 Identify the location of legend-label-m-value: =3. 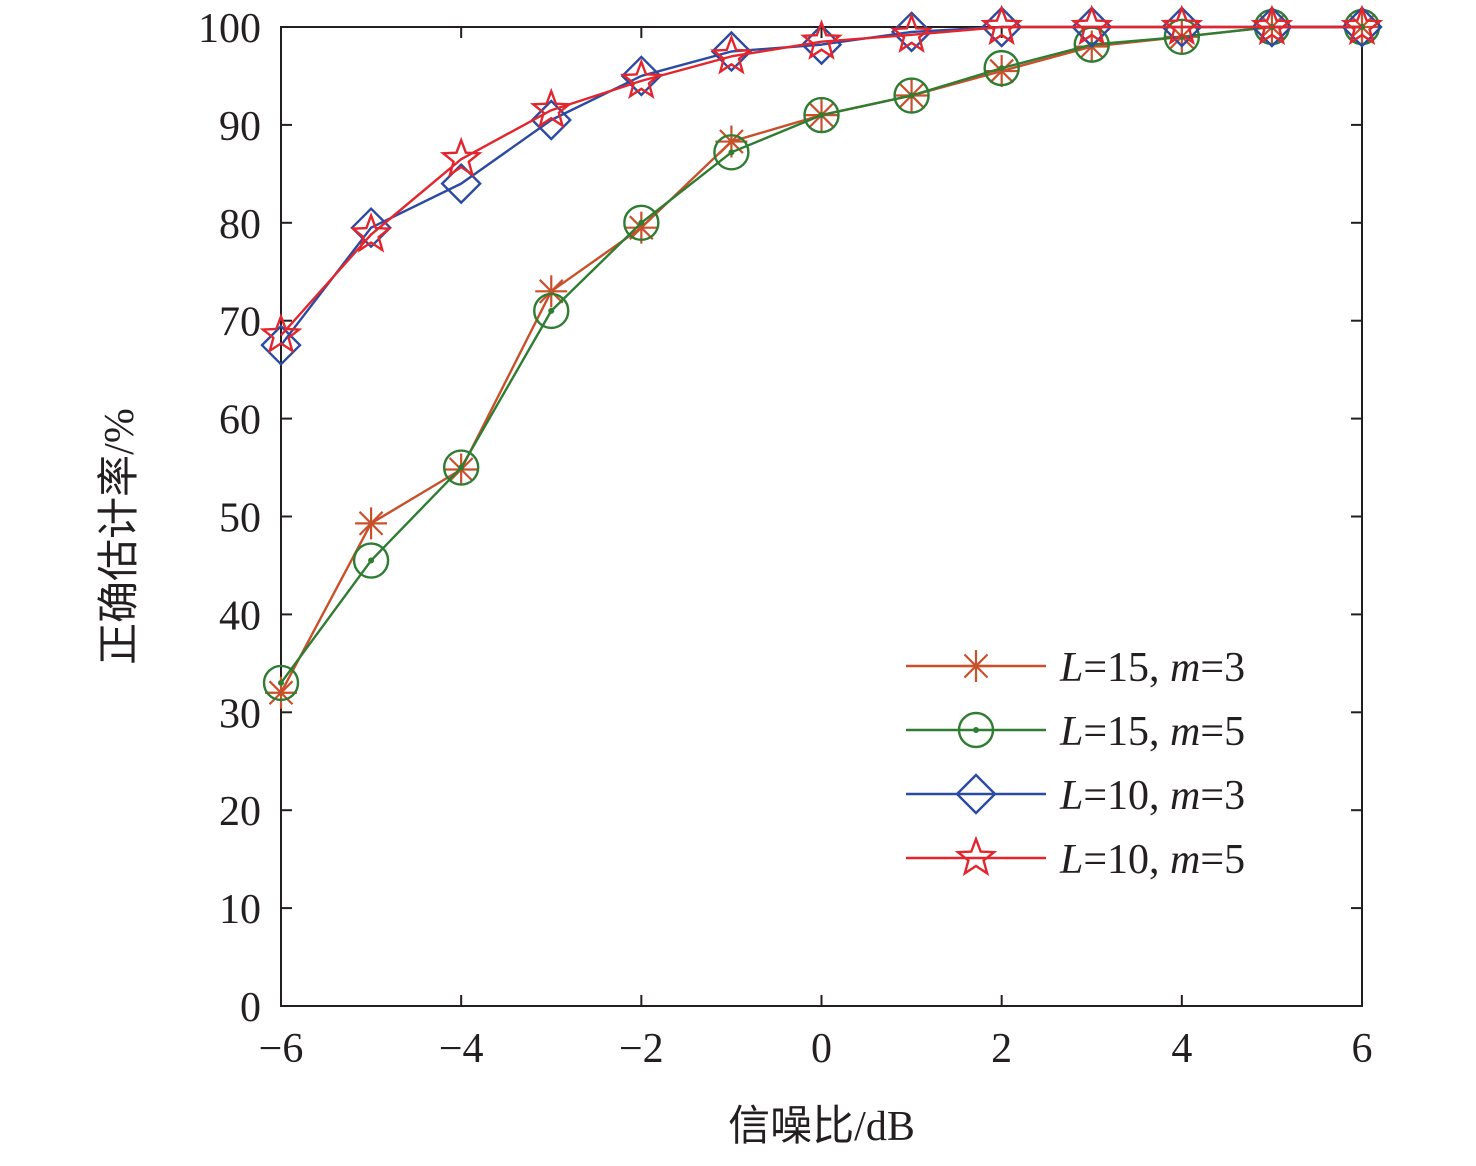
(1222, 668).